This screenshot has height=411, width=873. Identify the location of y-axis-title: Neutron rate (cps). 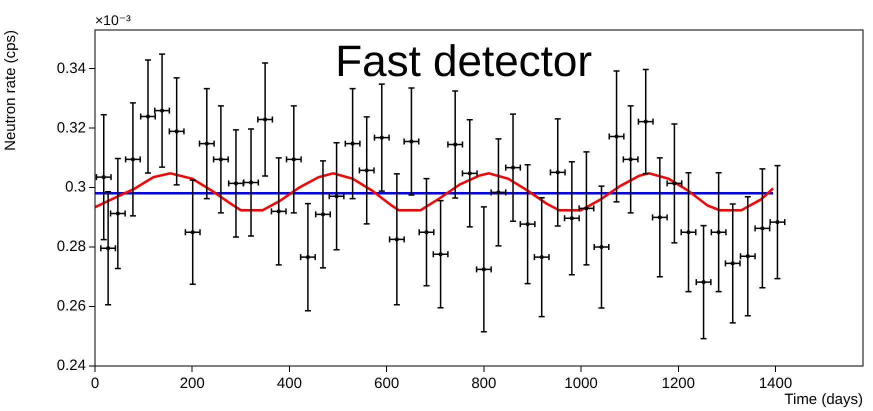
(11, 90).